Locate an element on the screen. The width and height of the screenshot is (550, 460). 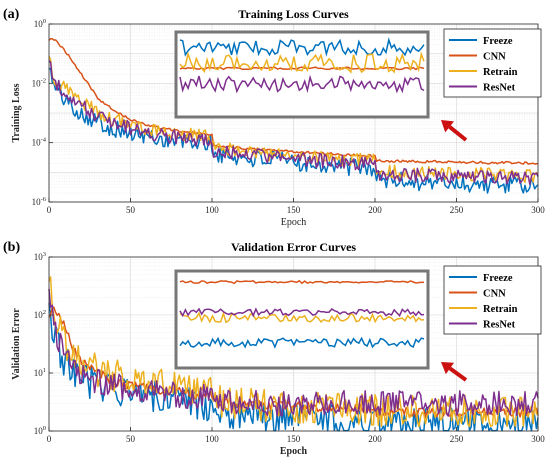
y-tick-exponent: 2 is located at coordinates (44, 312).